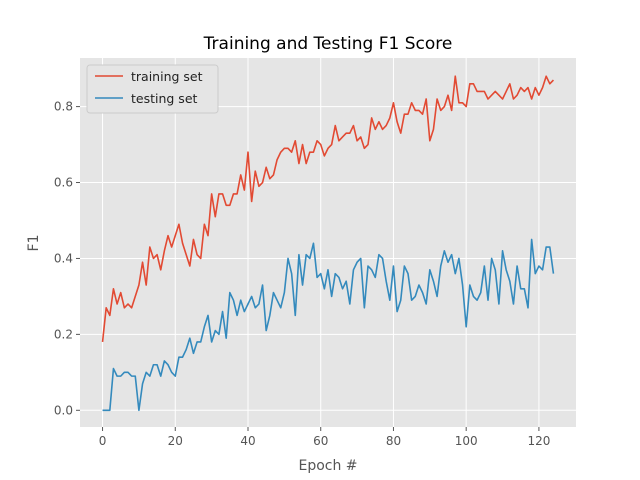  I want to click on legend: training set testing set, so click(152, 89).